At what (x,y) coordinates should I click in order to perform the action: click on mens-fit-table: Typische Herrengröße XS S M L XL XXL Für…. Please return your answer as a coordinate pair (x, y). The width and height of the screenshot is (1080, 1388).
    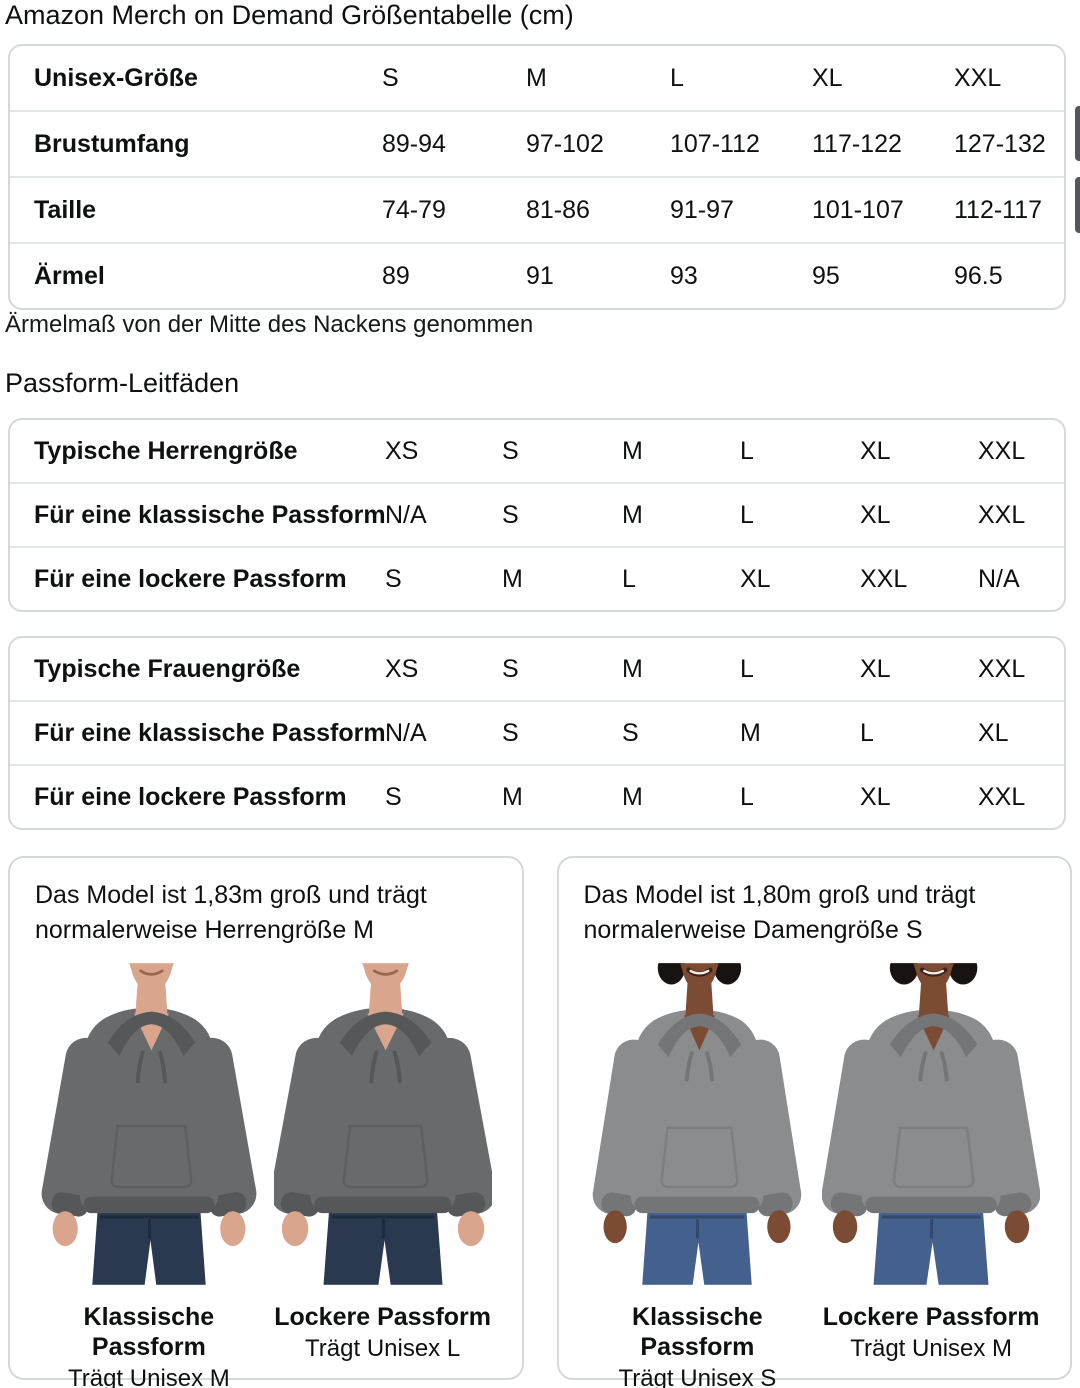
    Looking at the image, I should click on (537, 515).